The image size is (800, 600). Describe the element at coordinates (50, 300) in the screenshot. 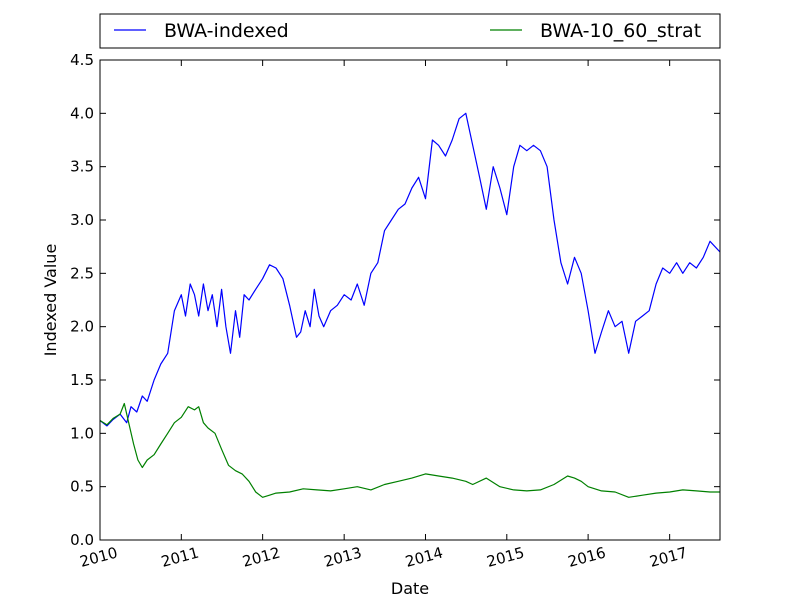

I see `y-axis-title: Indexed Value` at that location.